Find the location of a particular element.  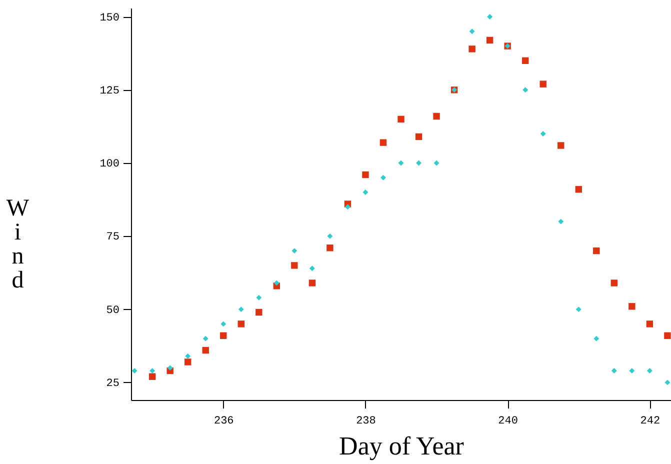

y-tick-label: 75 is located at coordinates (113, 238).